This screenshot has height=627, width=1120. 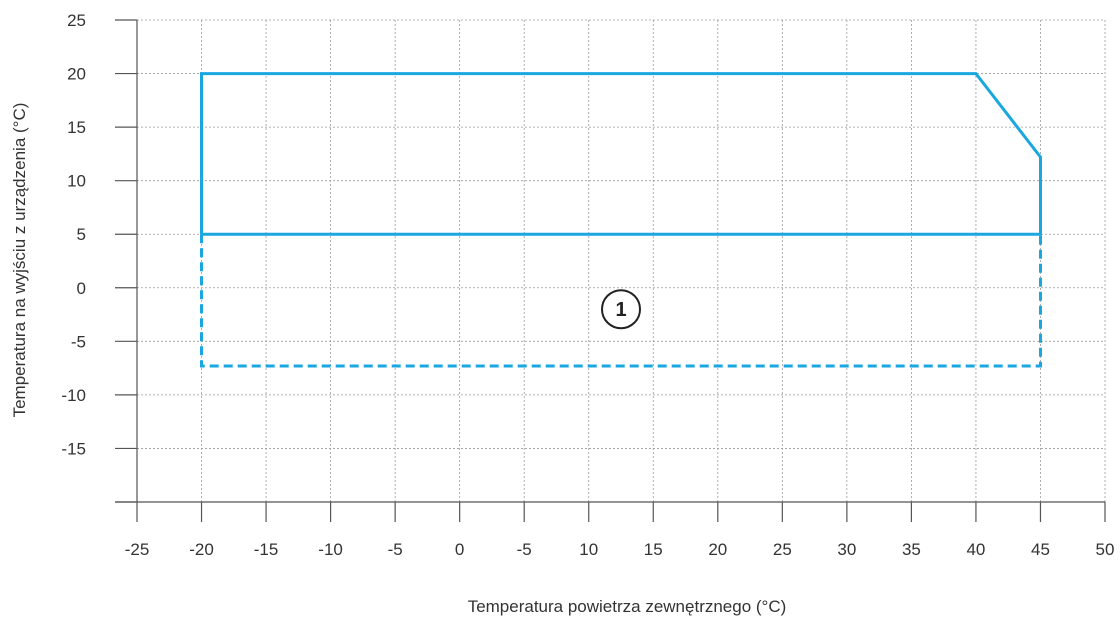 I want to click on x-tick-label: -25, so click(x=137, y=549).